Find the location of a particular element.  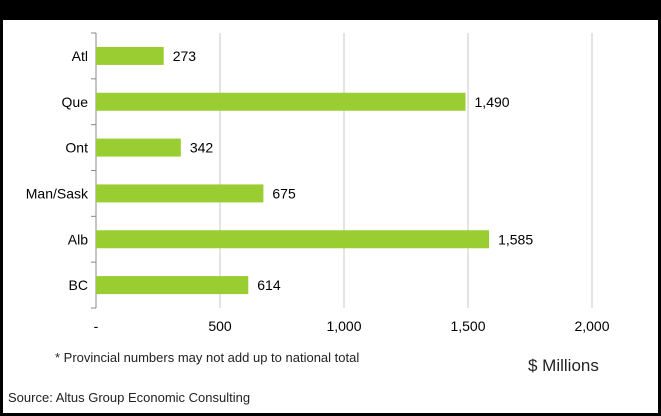

x-tick-label: 1,000 is located at coordinates (343, 326).